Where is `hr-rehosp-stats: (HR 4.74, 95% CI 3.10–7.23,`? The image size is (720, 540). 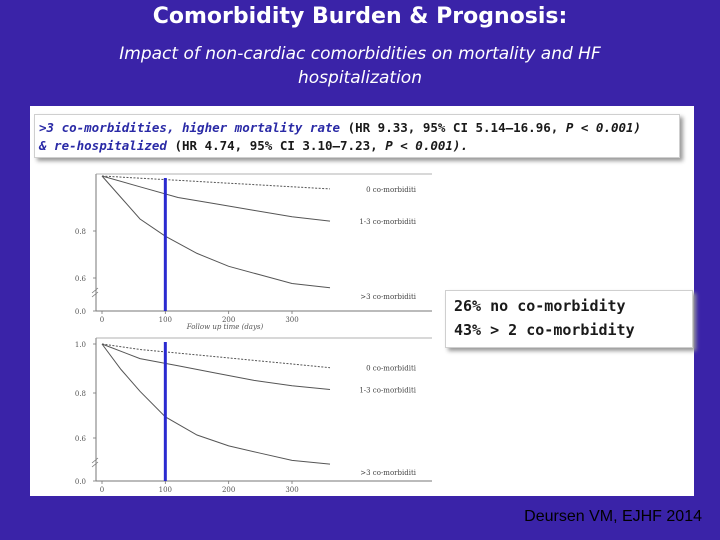 hr-rehosp-stats: (HR 4.74, 95% CI 3.10–7.23, is located at coordinates (276, 145).